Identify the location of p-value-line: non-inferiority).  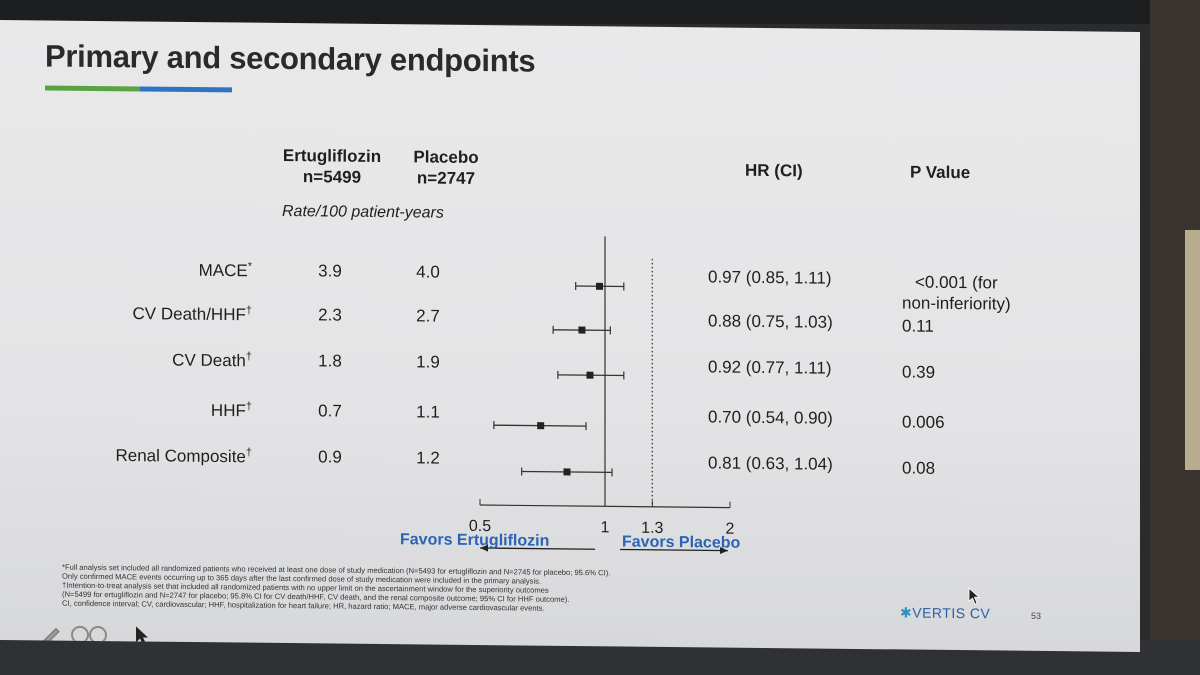
(956, 303).